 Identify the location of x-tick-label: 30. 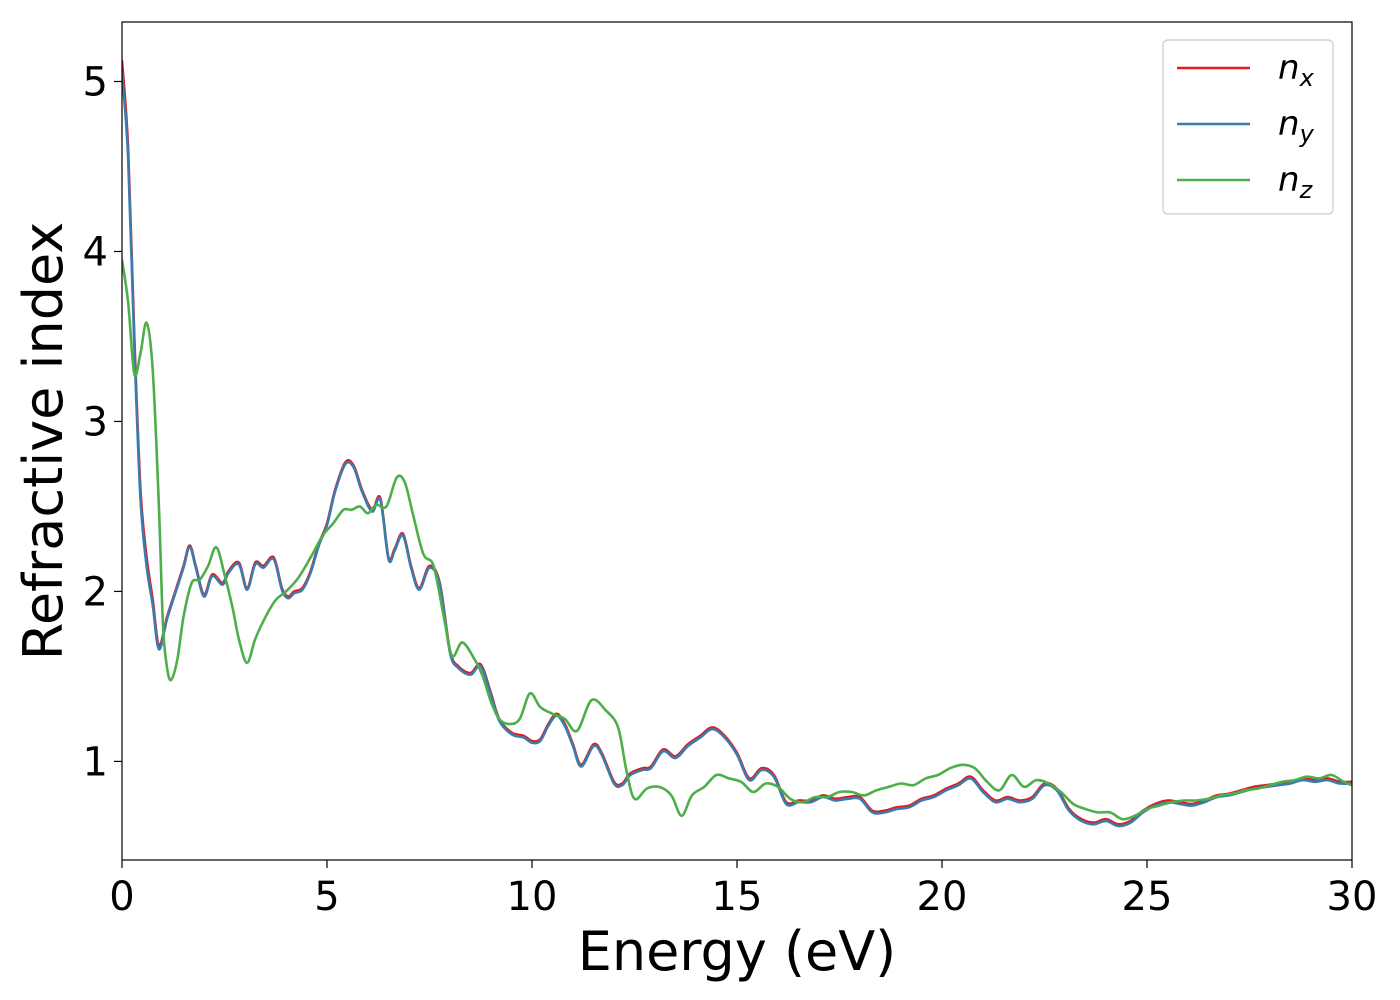
(1352, 897).